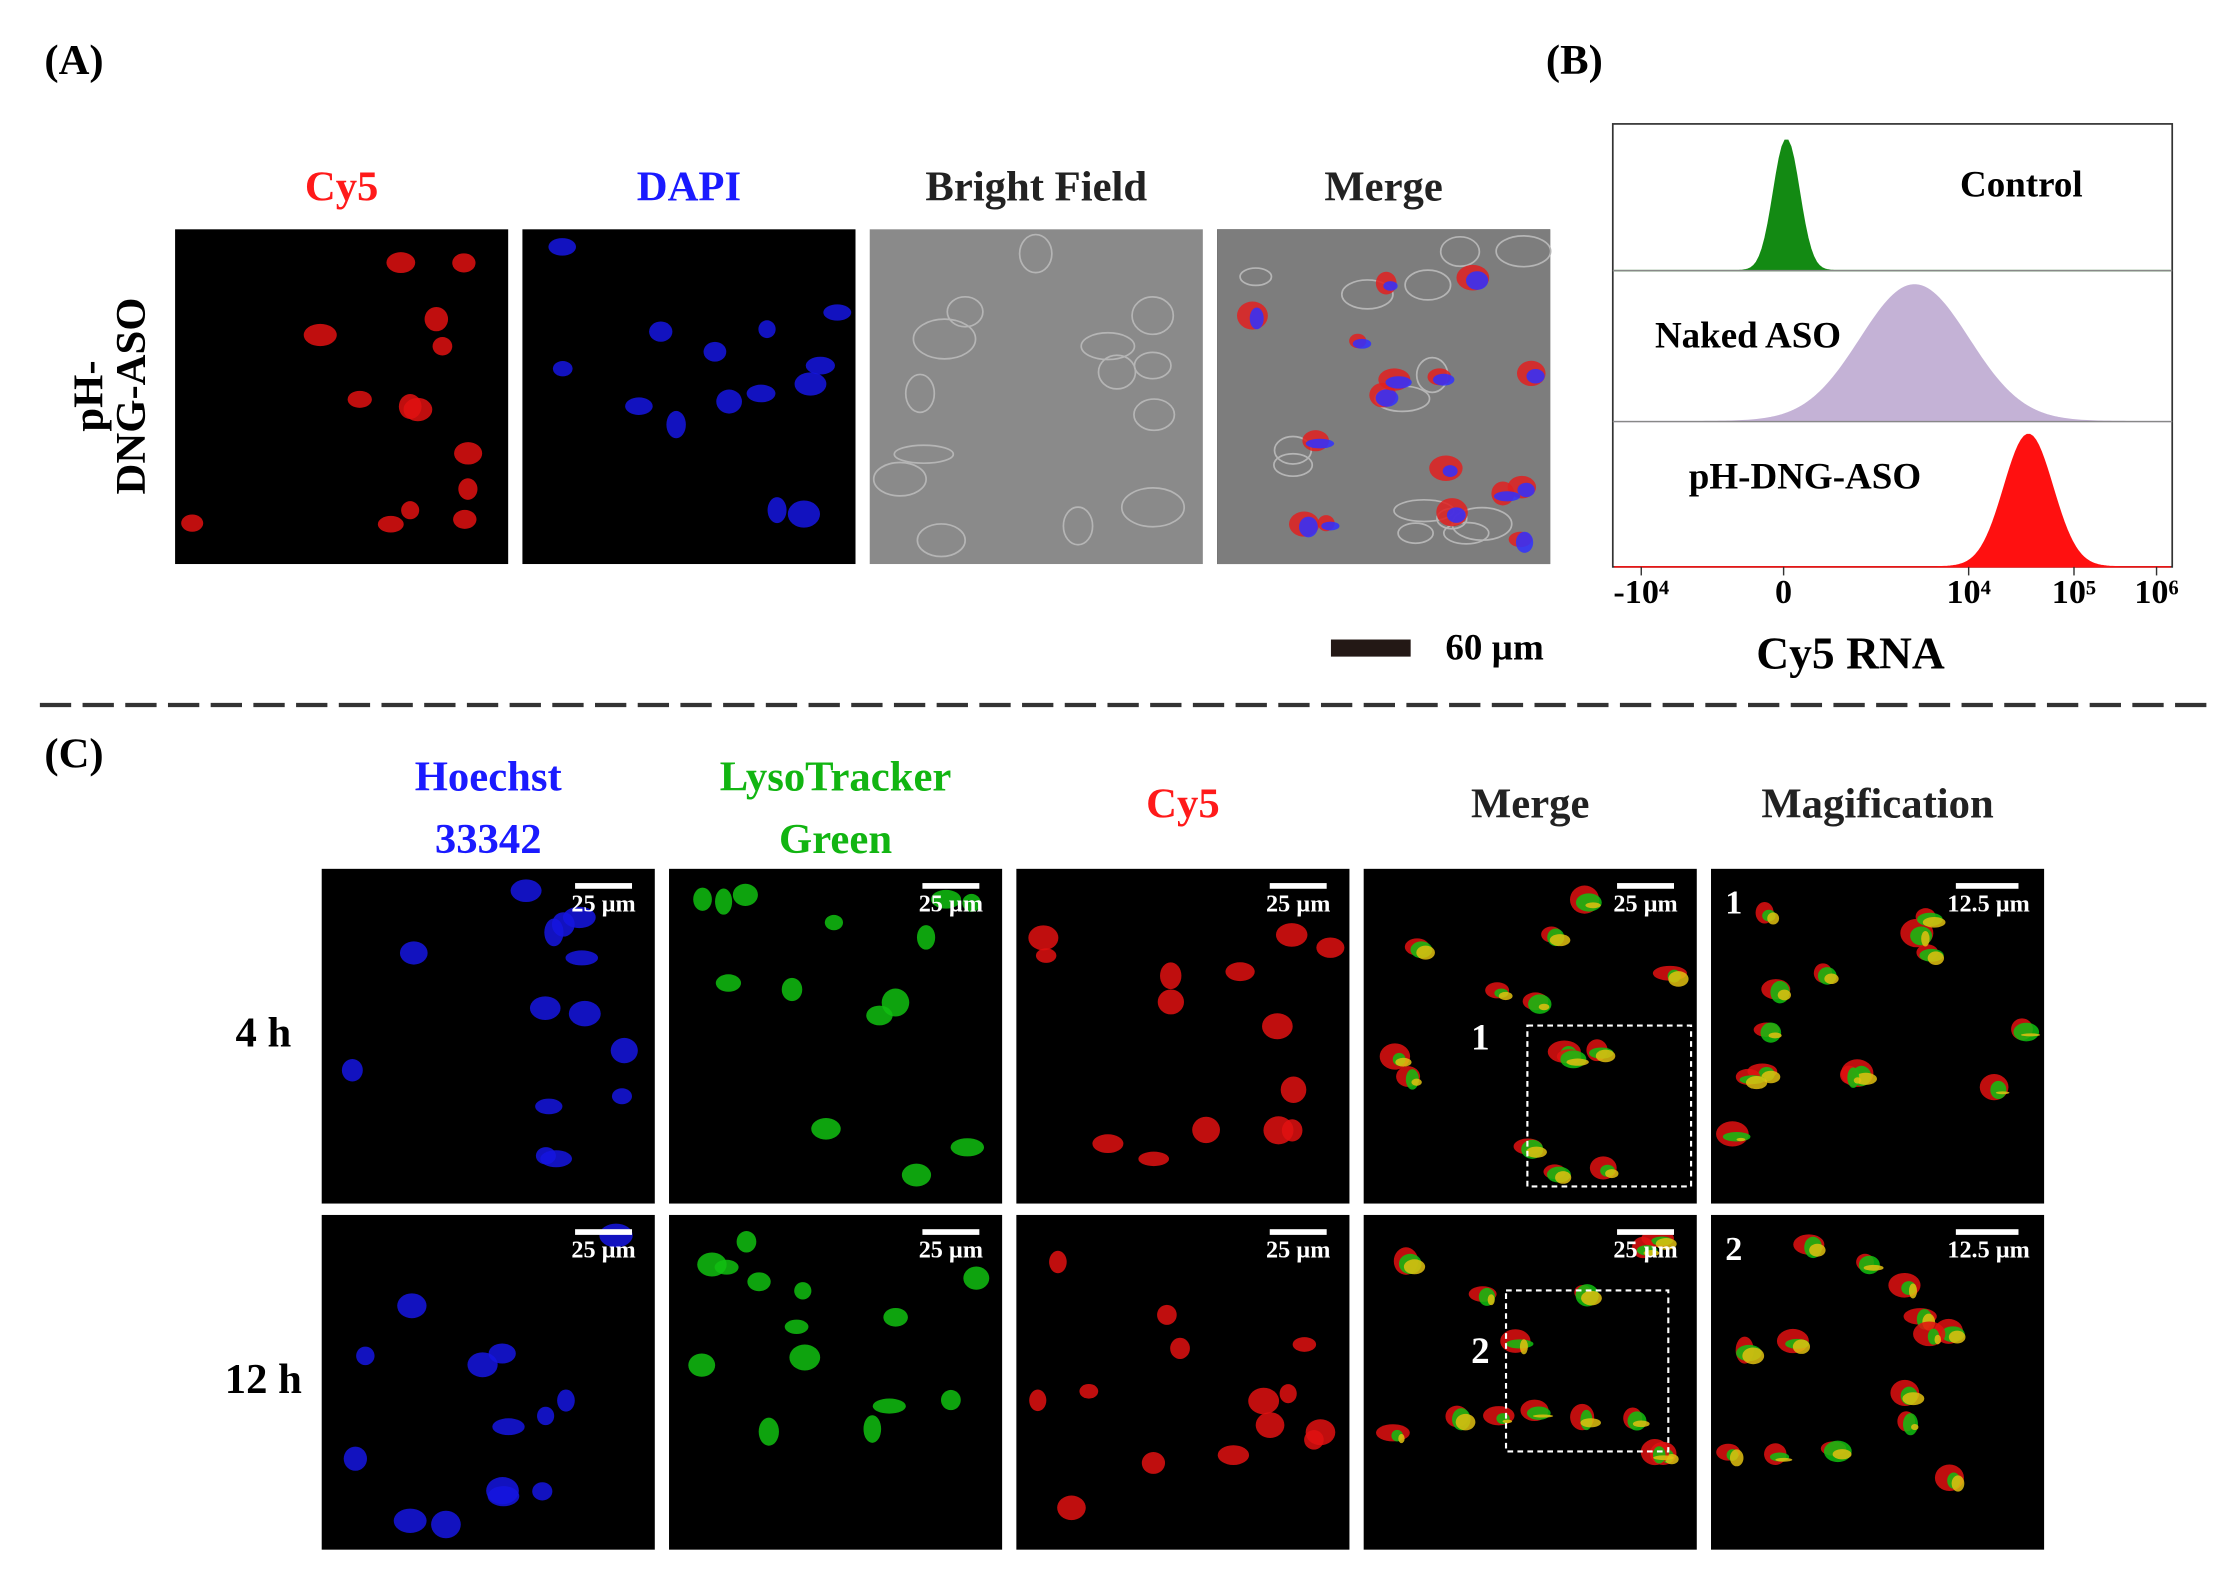 This screenshot has height=1581, width=2232. I want to click on sample-label: Naked ASO, so click(1748, 335).